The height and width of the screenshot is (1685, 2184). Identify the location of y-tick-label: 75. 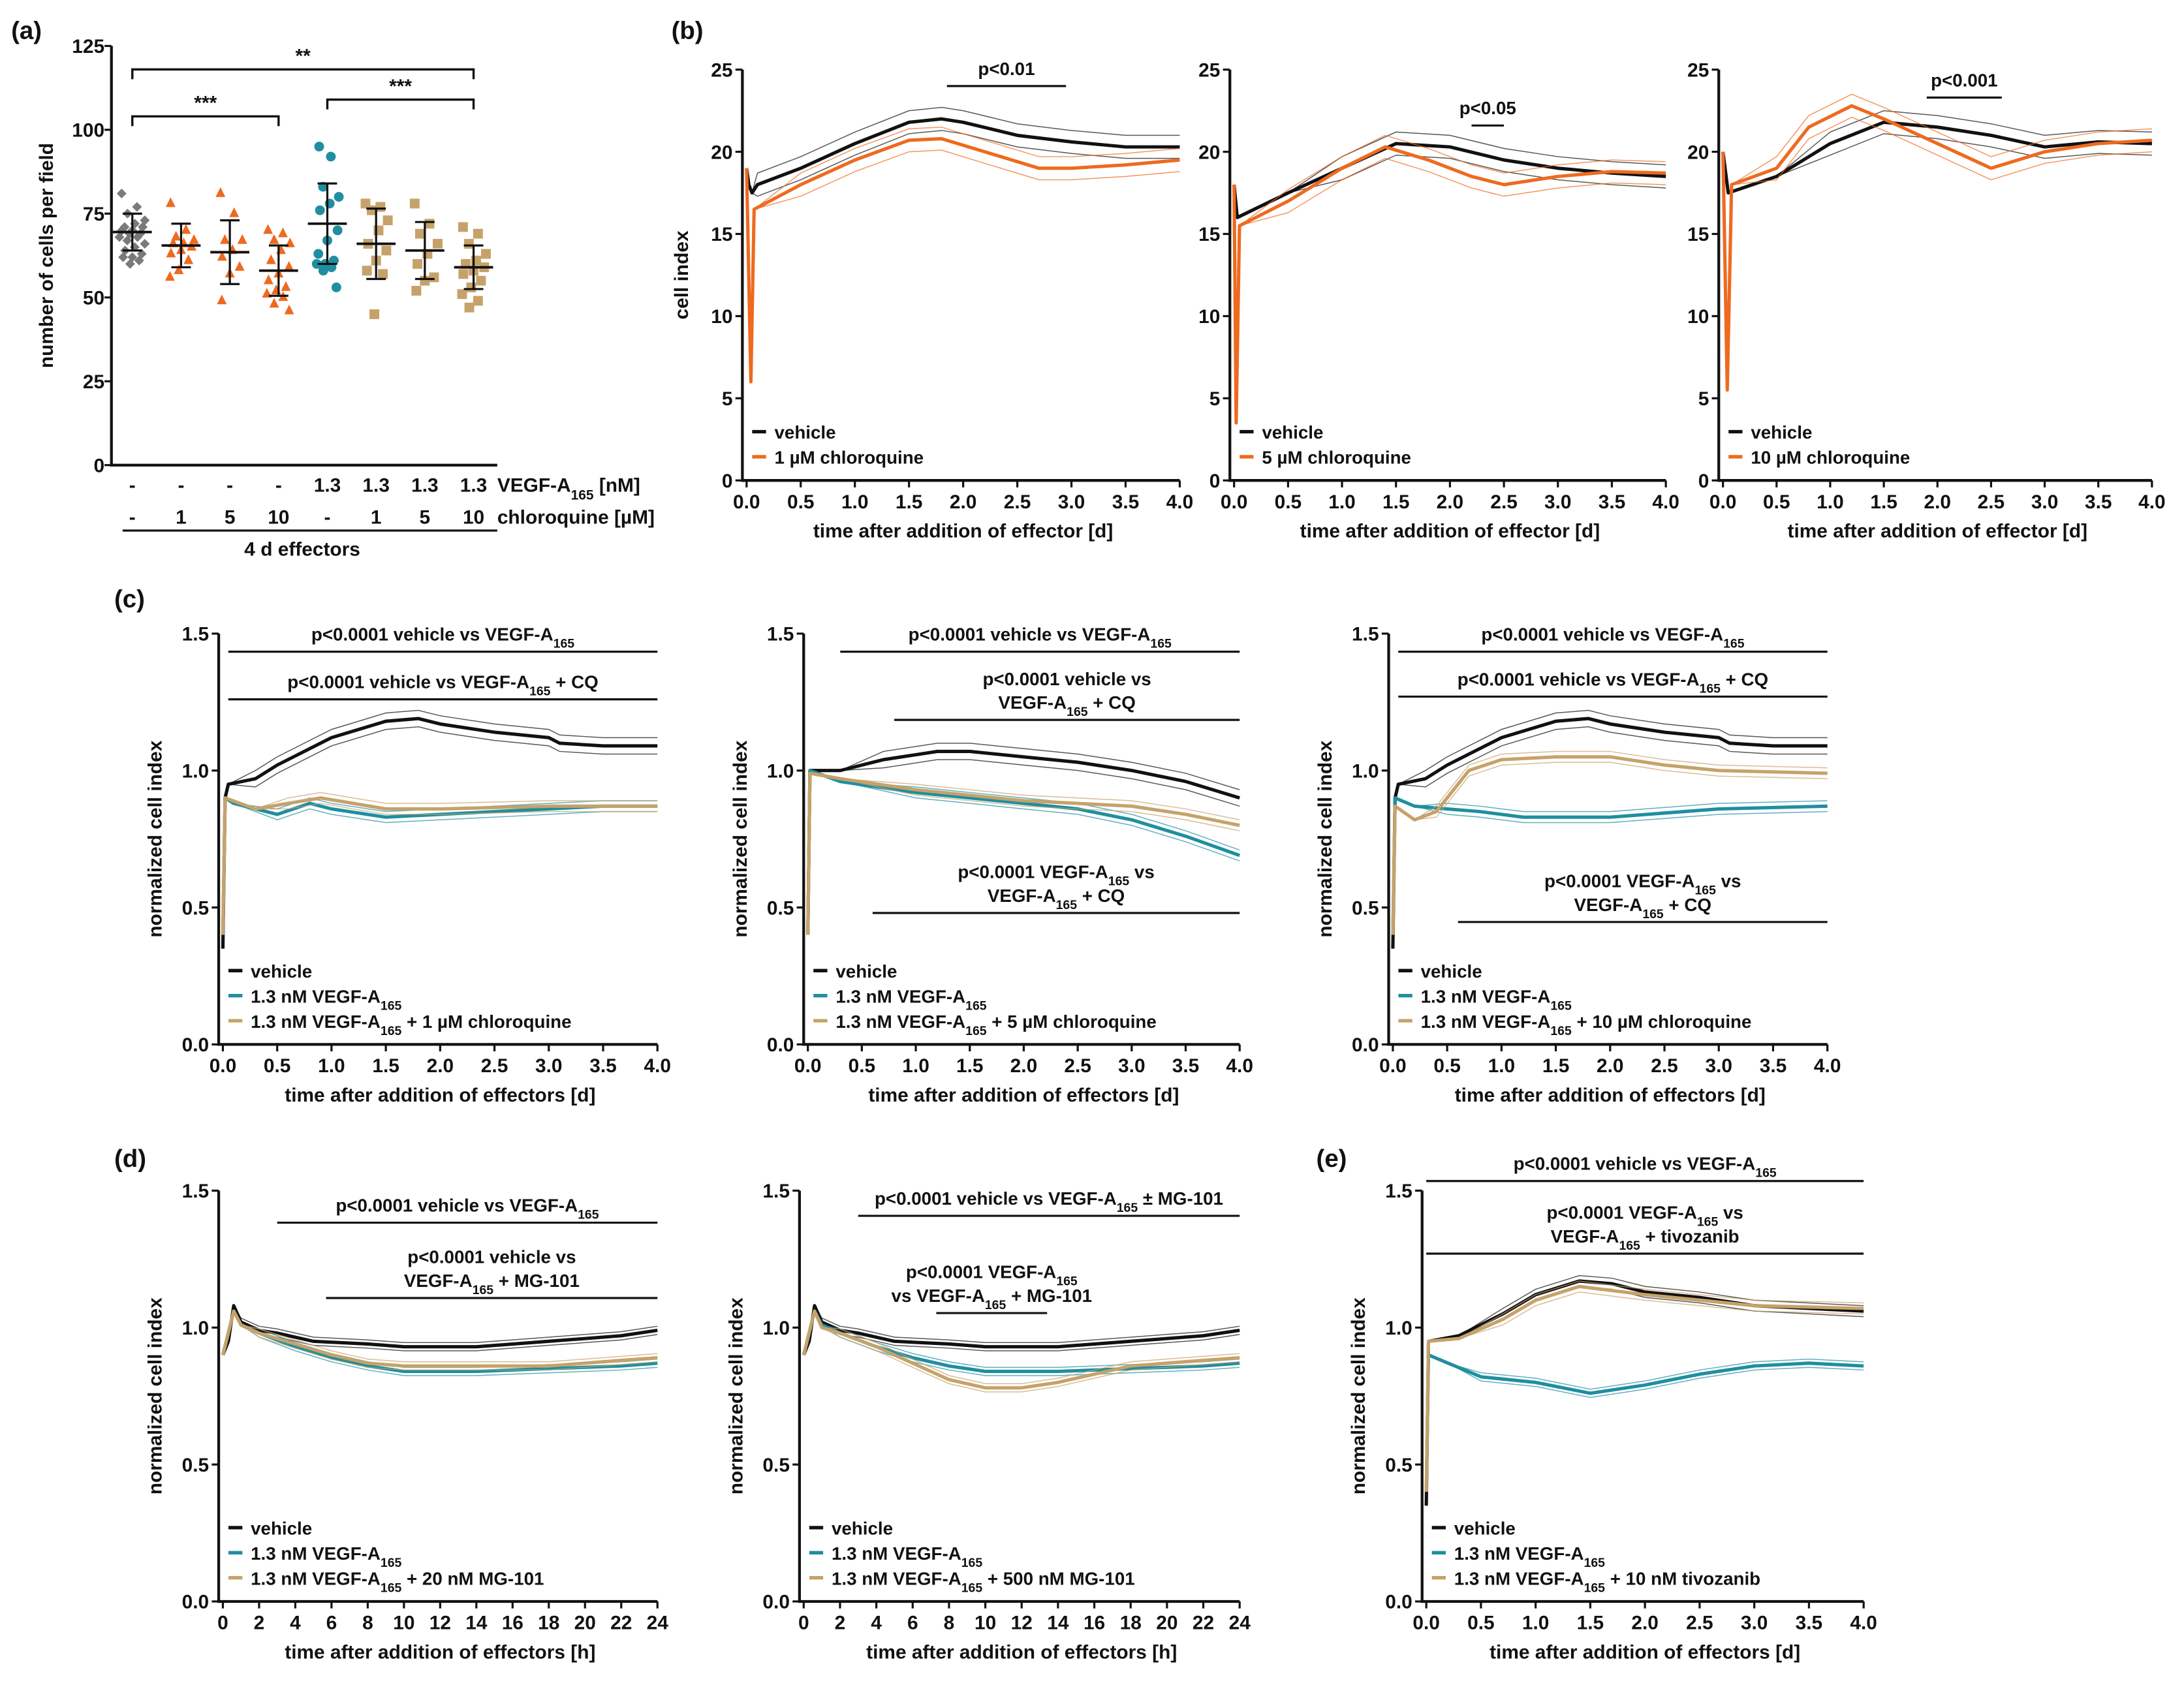
(94, 214).